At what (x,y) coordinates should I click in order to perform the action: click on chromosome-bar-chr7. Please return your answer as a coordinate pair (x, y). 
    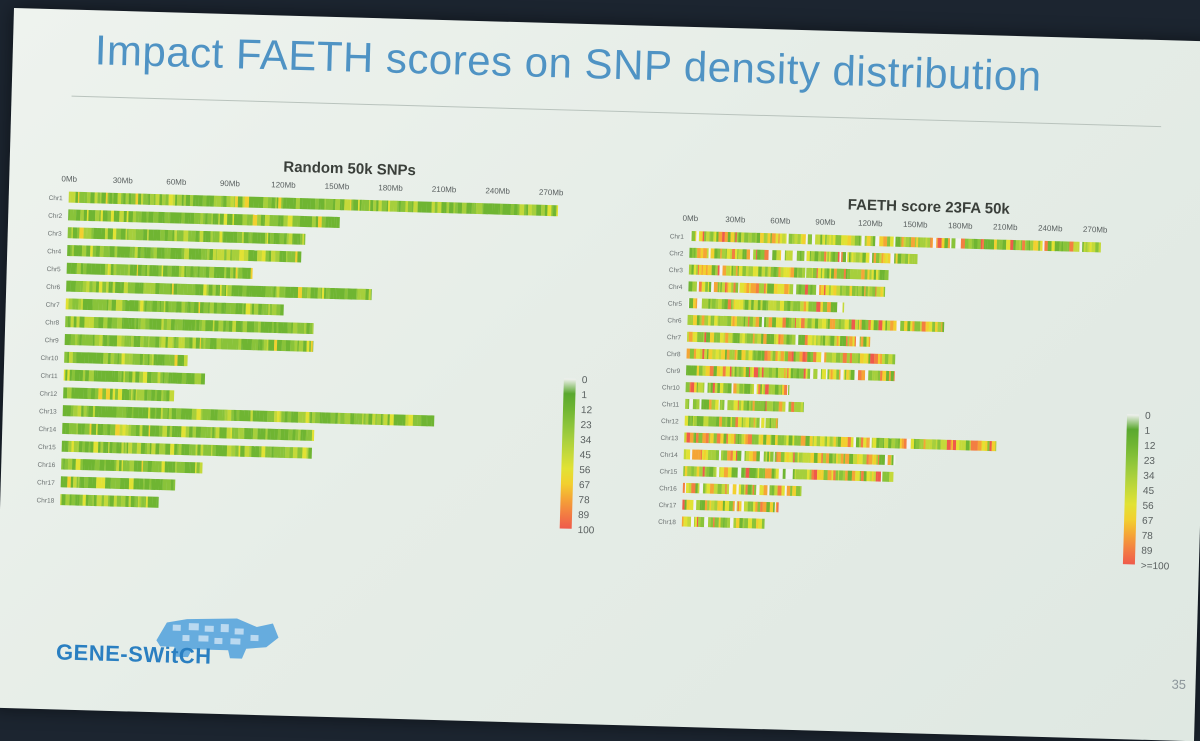
    Looking at the image, I should click on (174, 307).